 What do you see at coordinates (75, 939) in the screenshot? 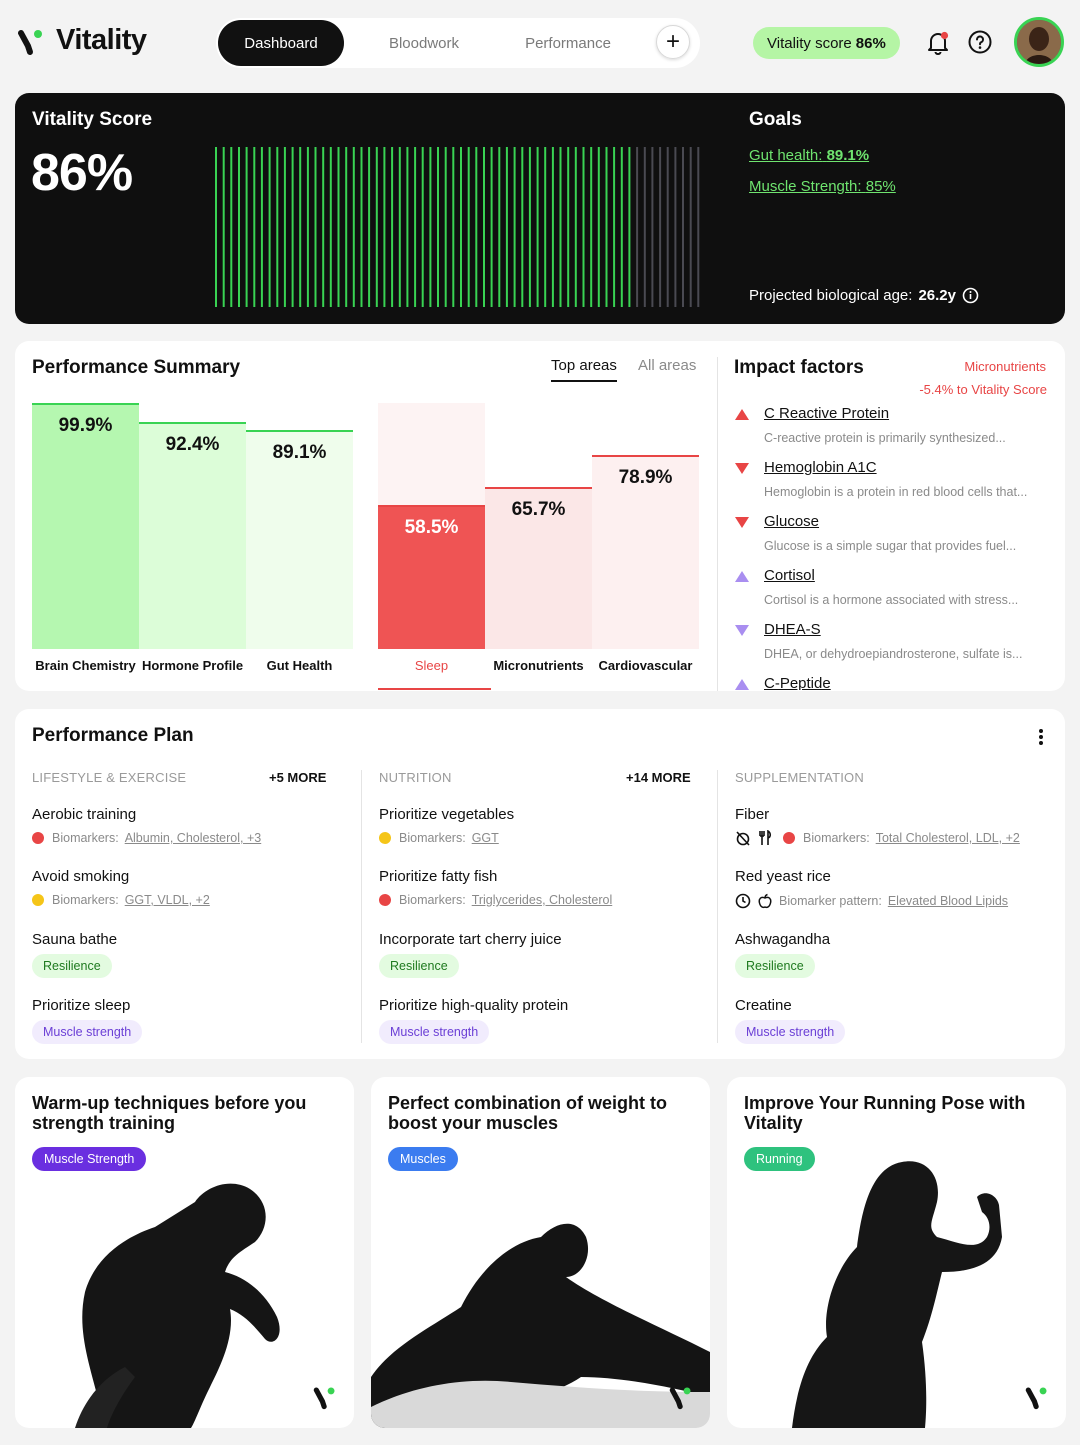
I see `plan-item-name: Sauna bathe` at bounding box center [75, 939].